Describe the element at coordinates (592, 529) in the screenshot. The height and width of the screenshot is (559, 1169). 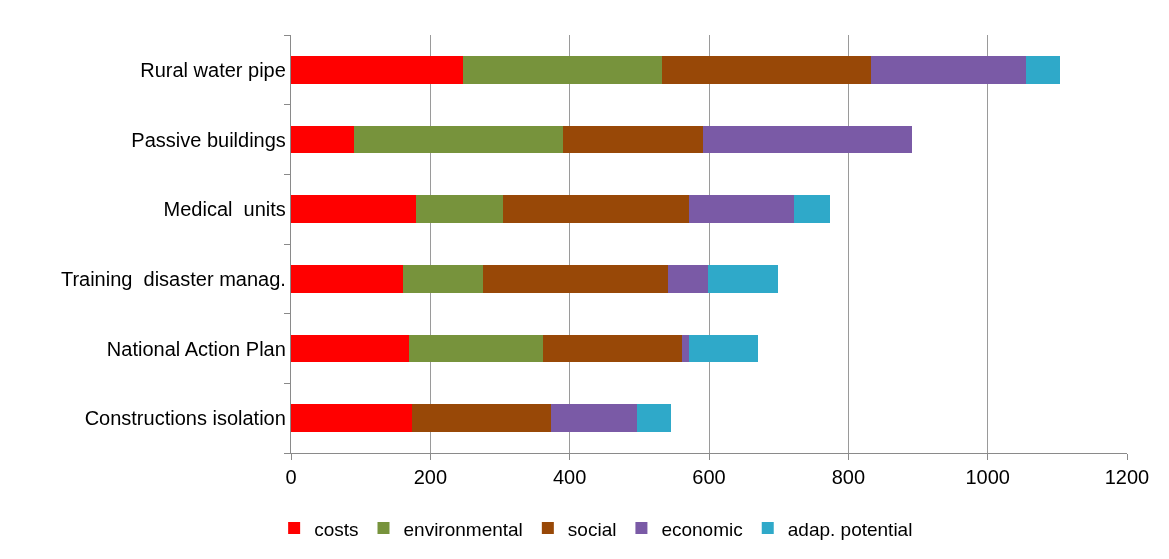
I see `legend-label: social` at that location.